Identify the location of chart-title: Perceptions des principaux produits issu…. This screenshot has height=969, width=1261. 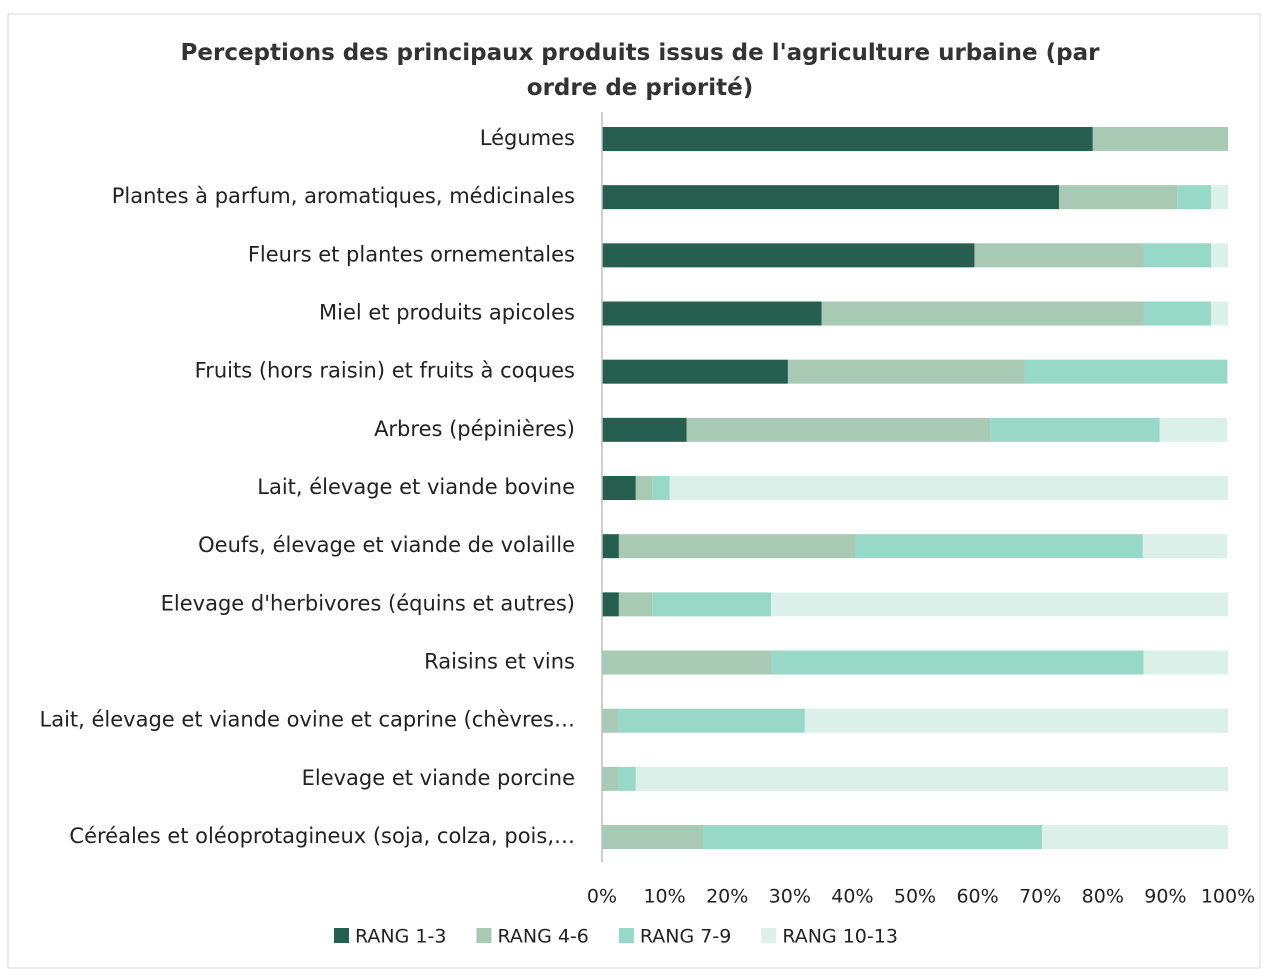
(640, 70).